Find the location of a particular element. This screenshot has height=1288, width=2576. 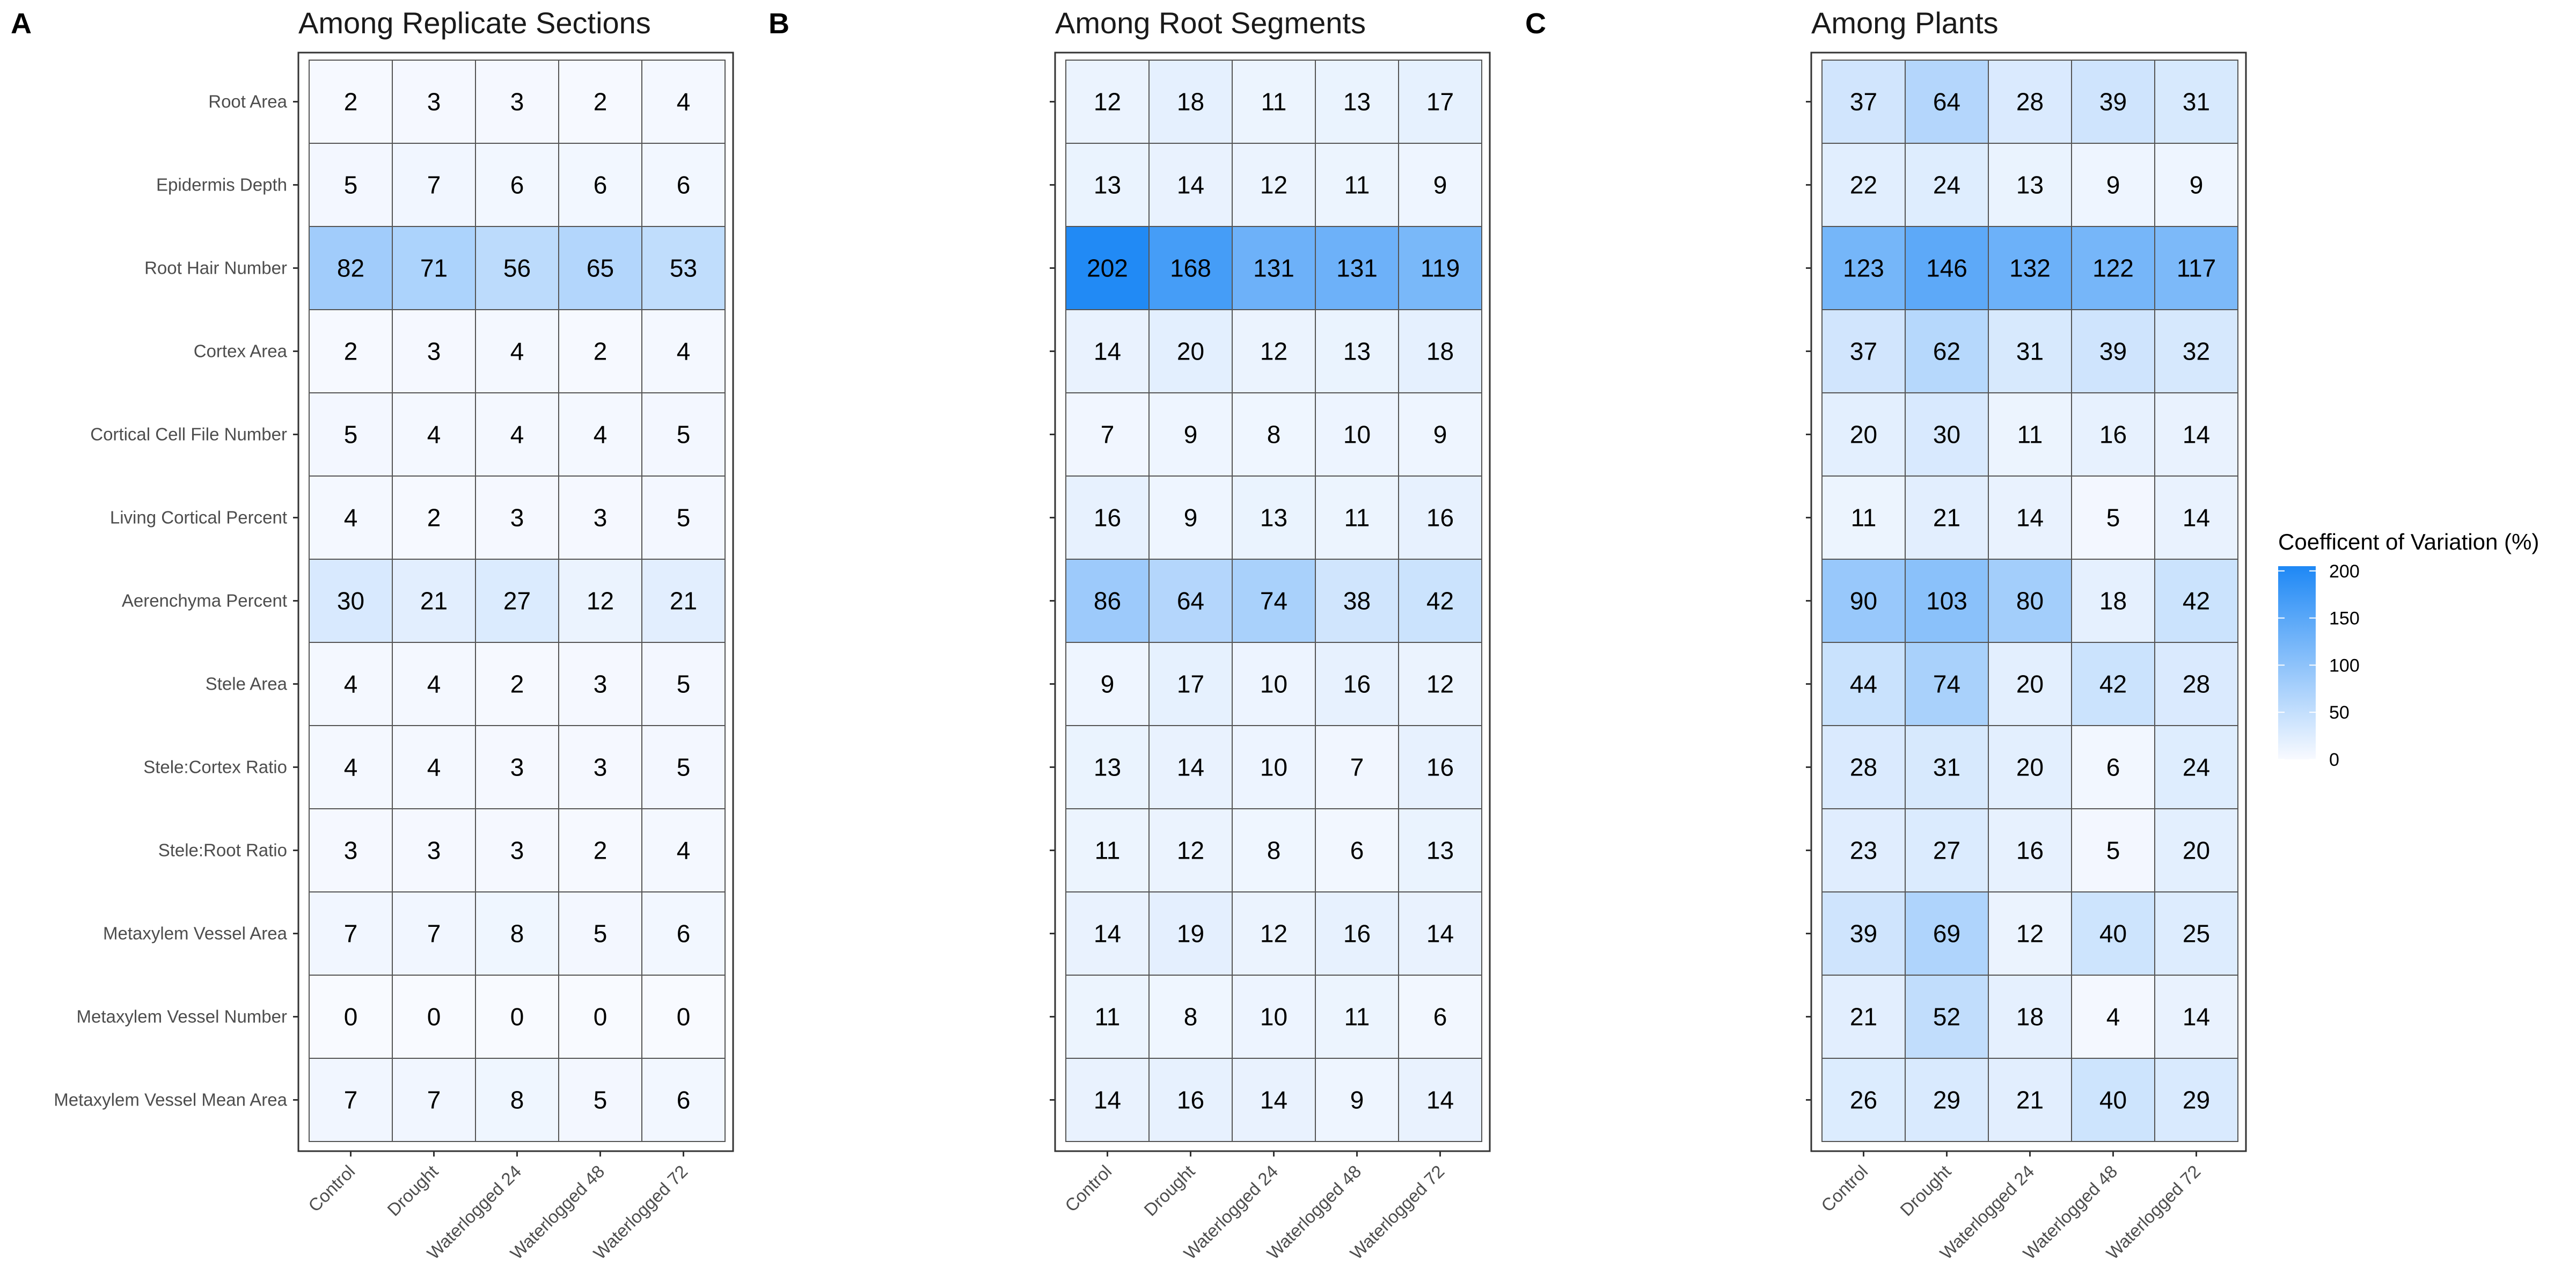

row-label: Metaxylem Vessel Area is located at coordinates (195, 933).